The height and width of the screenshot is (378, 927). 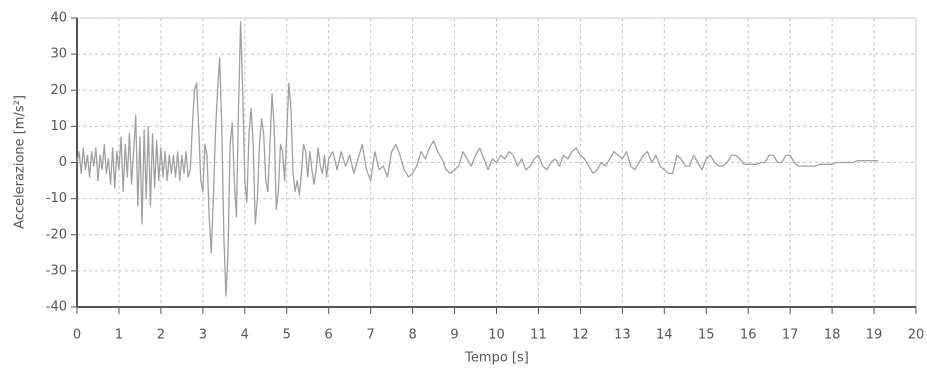 I want to click on x-tick-label: 0, so click(x=77, y=335).